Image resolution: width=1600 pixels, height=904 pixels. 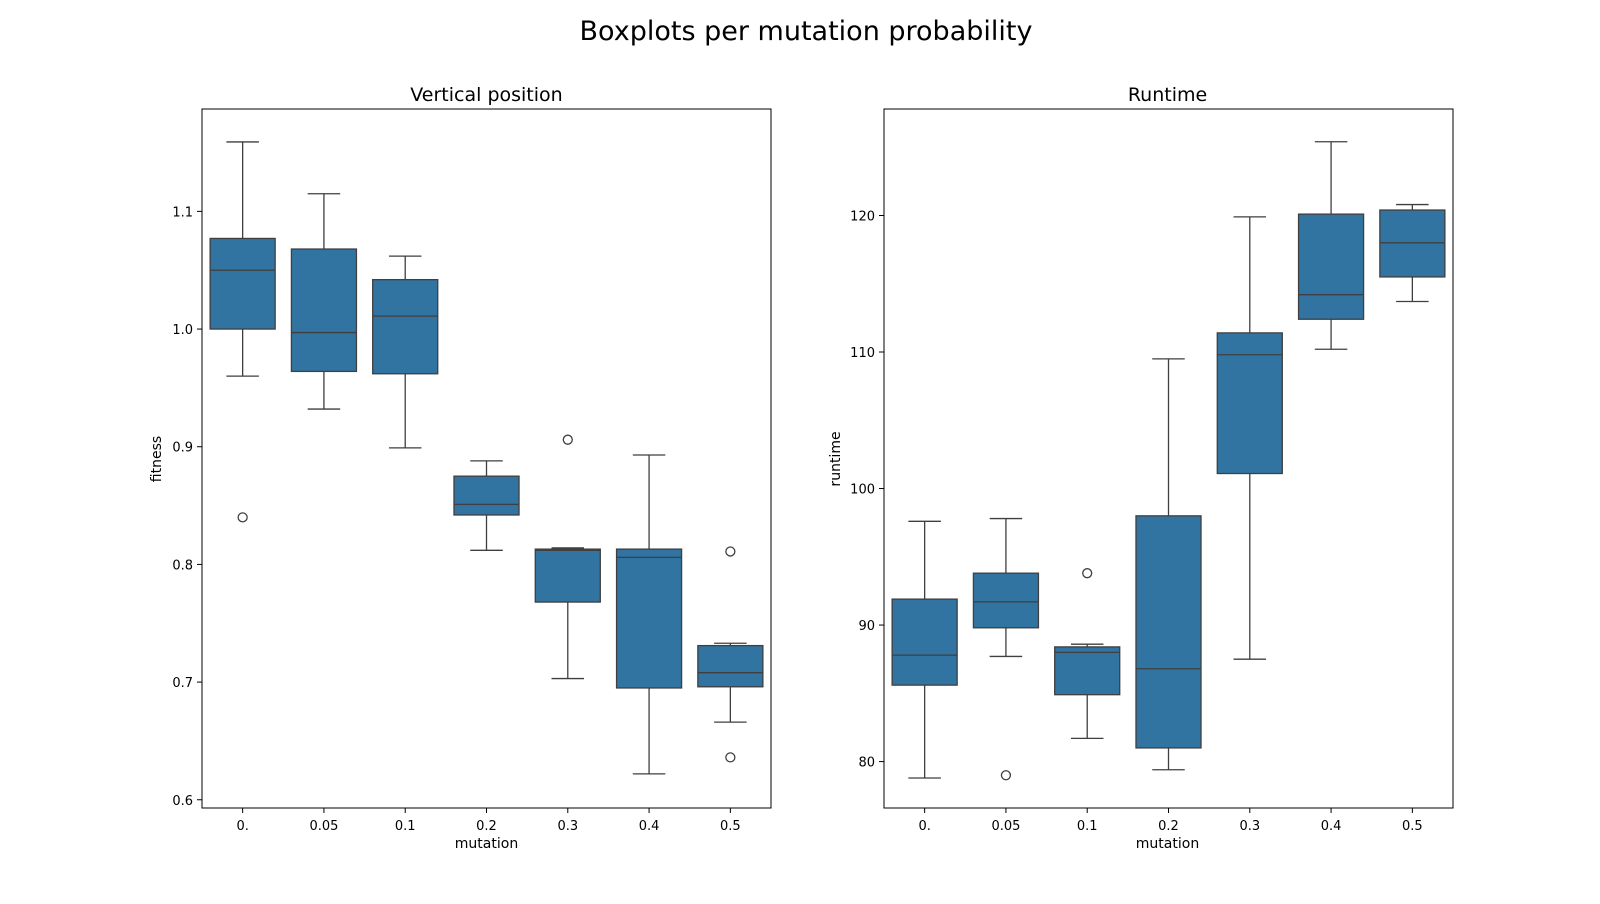 What do you see at coordinates (836, 458) in the screenshot?
I see `y-axis-label-runtime: runtime` at bounding box center [836, 458].